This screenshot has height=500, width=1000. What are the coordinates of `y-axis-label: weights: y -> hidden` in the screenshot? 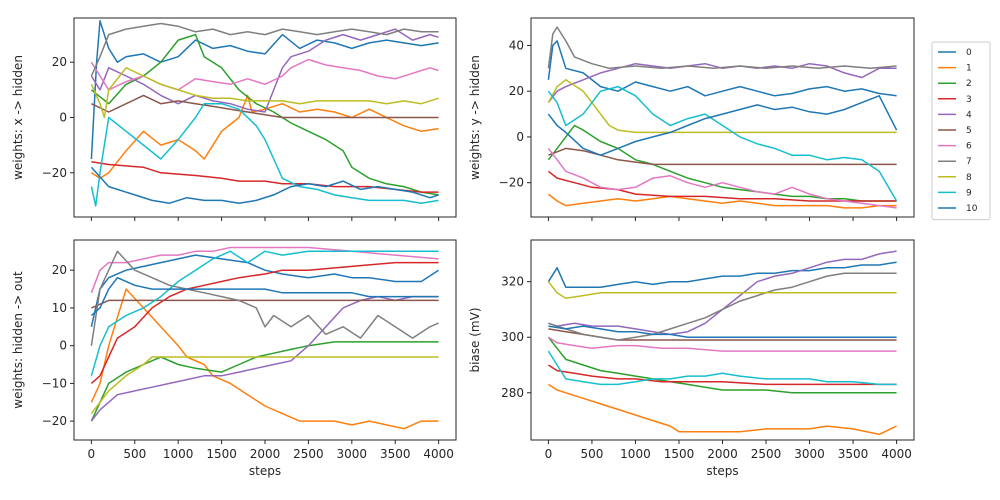 It's located at (475, 117).